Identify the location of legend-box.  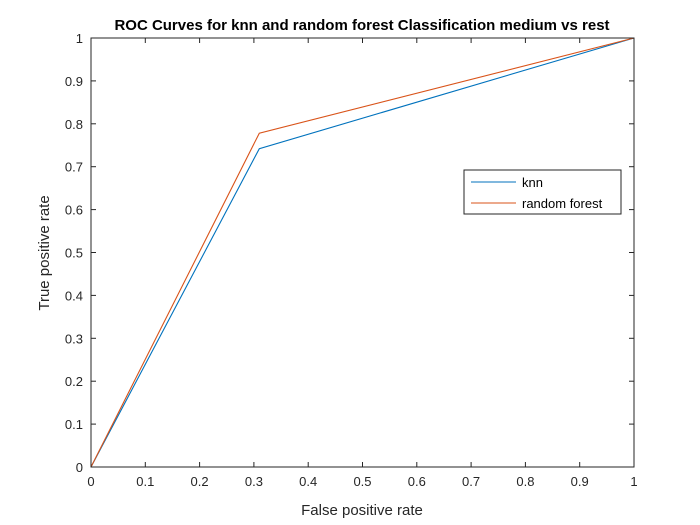
(542, 192).